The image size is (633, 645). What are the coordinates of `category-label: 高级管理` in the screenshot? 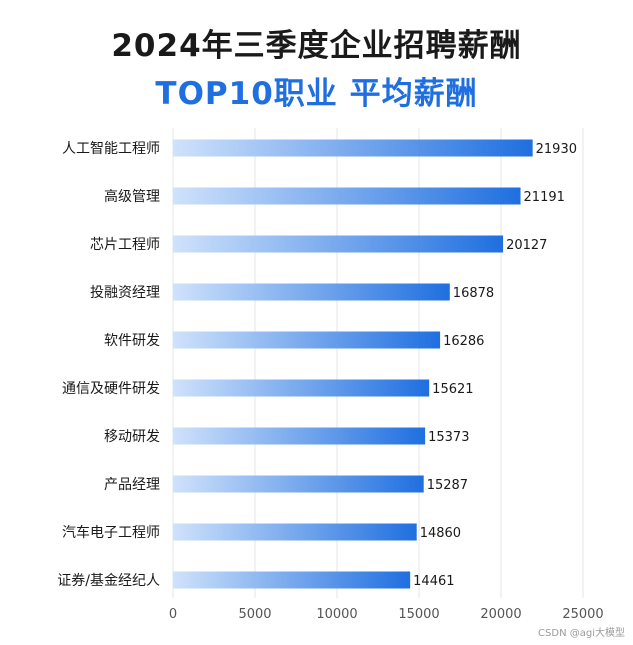 It's located at (132, 196).